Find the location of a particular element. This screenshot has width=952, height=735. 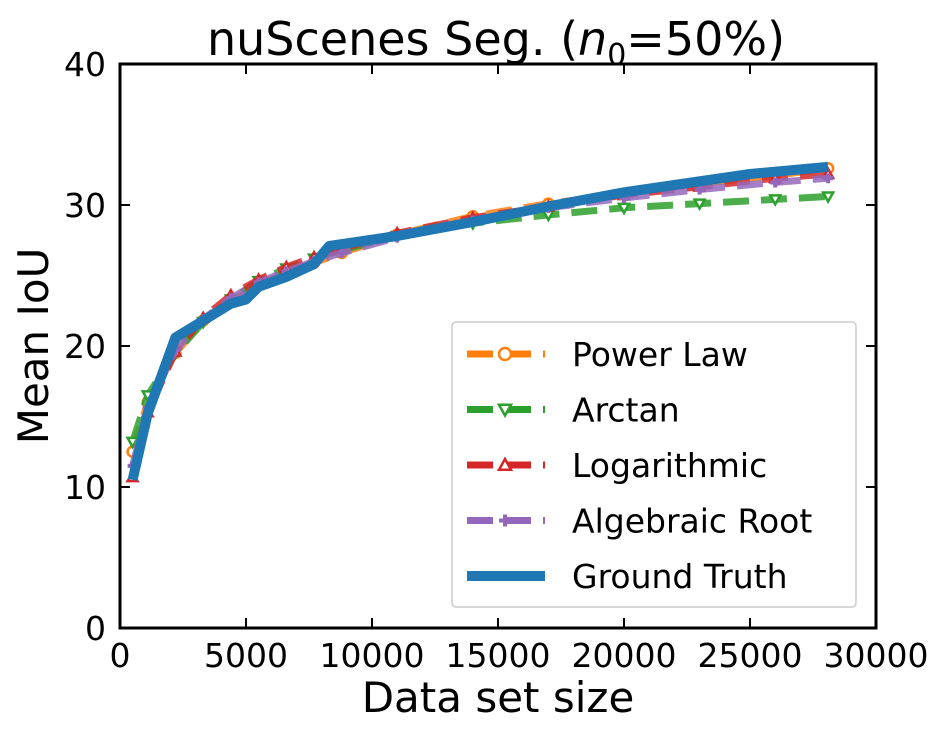

y-tick-label: 30 is located at coordinates (85, 205).